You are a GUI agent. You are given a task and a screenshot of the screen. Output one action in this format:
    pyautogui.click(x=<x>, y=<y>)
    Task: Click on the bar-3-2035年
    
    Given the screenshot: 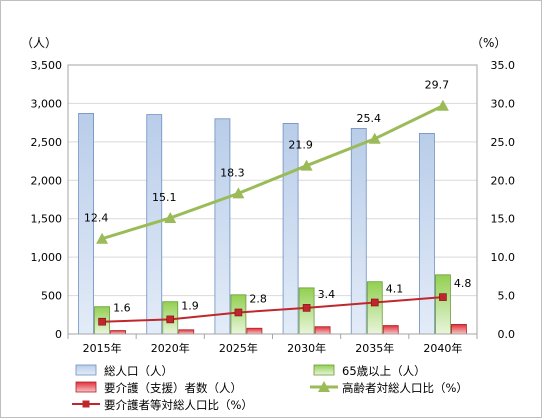 What is the action you would take?
    pyautogui.click(x=390, y=330)
    